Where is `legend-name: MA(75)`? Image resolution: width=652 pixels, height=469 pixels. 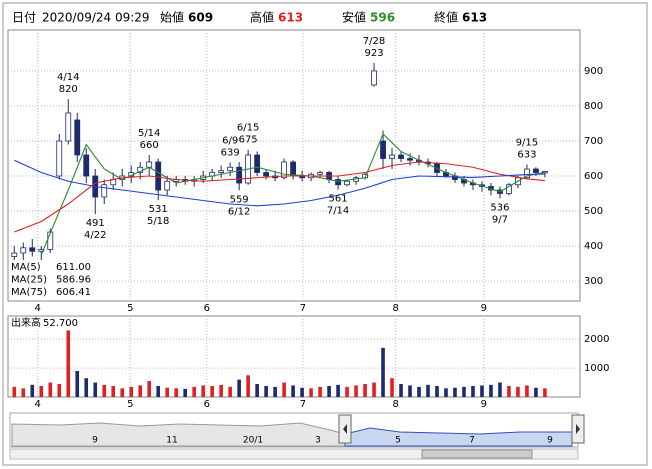 legend-name: MA(75) is located at coordinates (29, 292).